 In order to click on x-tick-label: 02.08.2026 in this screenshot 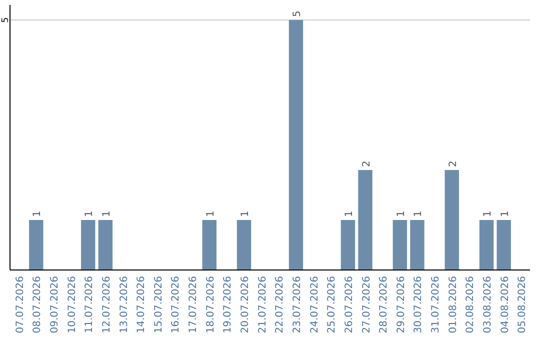, I will do `click(470, 305)`.